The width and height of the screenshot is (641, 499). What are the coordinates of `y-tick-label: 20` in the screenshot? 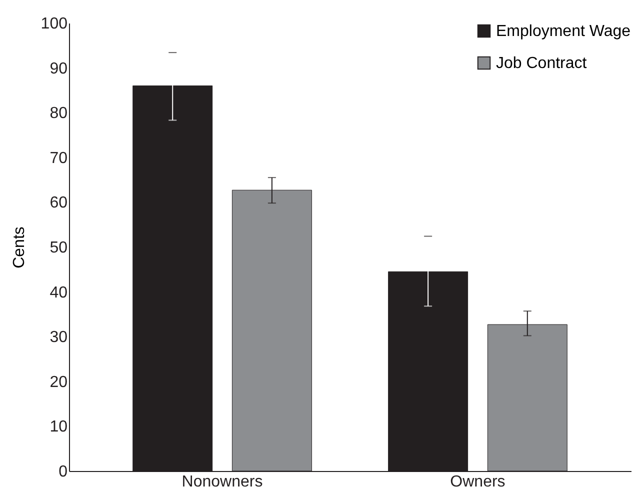 It's located at (59, 382).